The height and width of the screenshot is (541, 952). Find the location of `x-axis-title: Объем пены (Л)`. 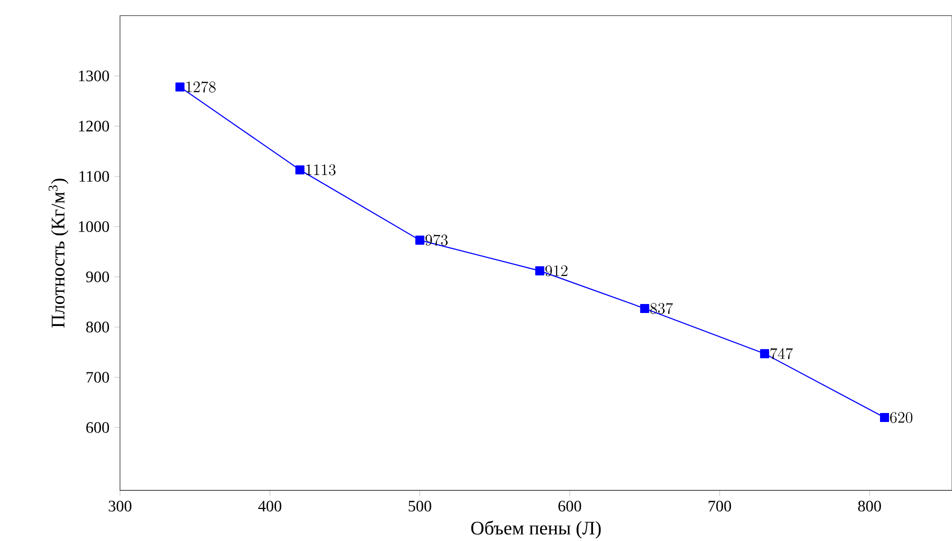

x-axis-title: Объем пены (Л) is located at coordinates (536, 529).